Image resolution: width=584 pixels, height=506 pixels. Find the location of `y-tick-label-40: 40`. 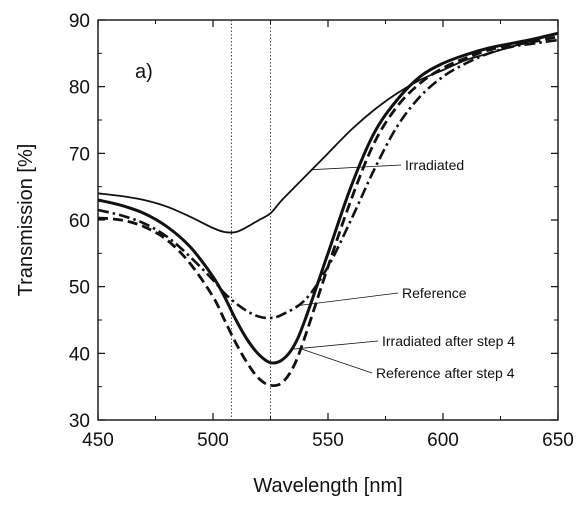

y-tick-label-40: 40 is located at coordinates (79, 354).